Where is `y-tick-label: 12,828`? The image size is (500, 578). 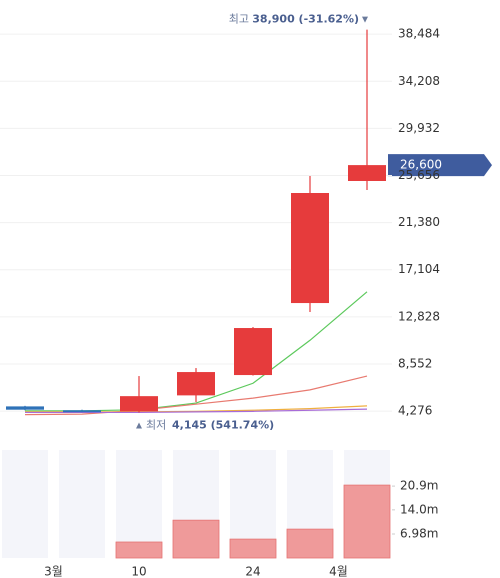 y-tick-label: 12,828 is located at coordinates (419, 316).